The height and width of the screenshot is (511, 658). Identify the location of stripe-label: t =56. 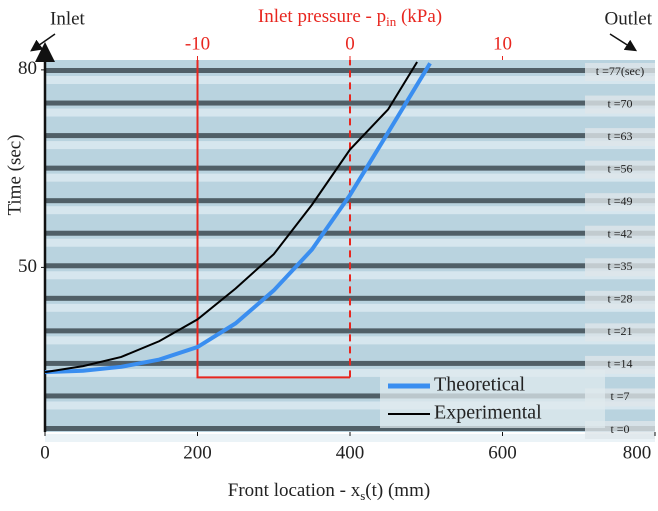
(619, 168).